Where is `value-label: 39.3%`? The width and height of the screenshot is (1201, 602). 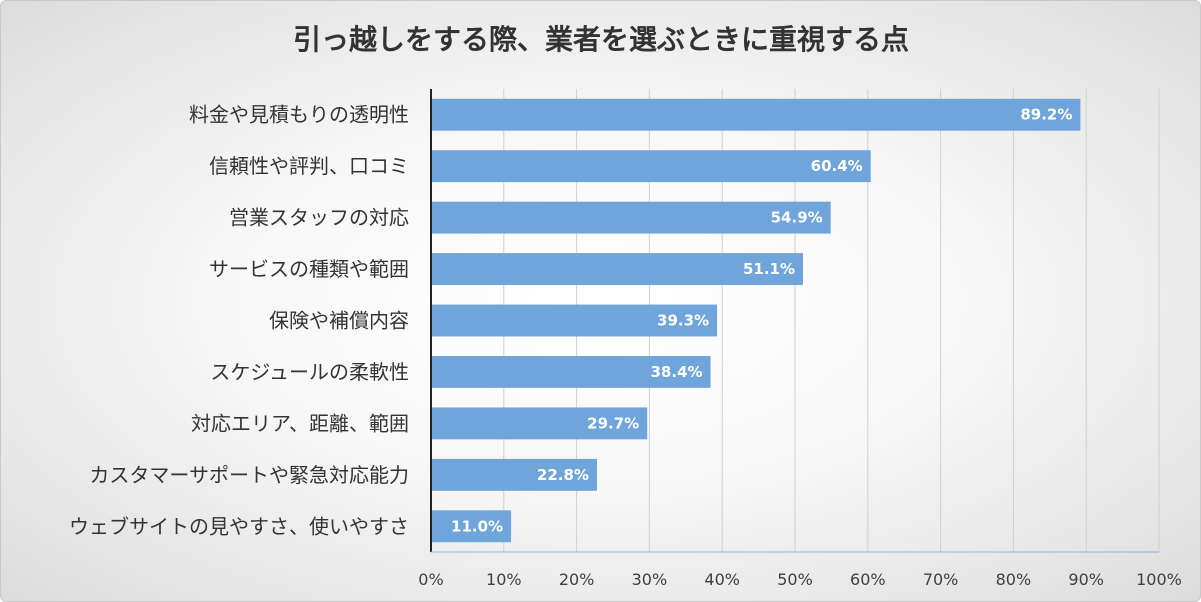 value-label: 39.3% is located at coordinates (683, 321).